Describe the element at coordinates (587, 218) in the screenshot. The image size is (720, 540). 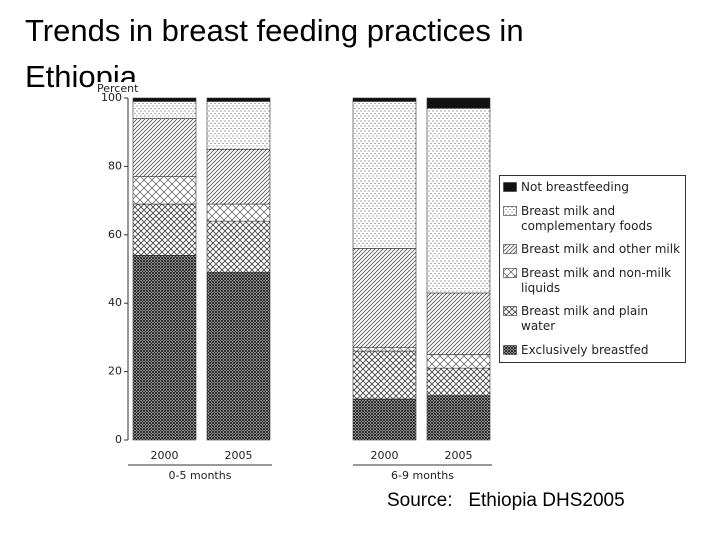
I see `legend-label: Breast milk and complementary foods` at that location.